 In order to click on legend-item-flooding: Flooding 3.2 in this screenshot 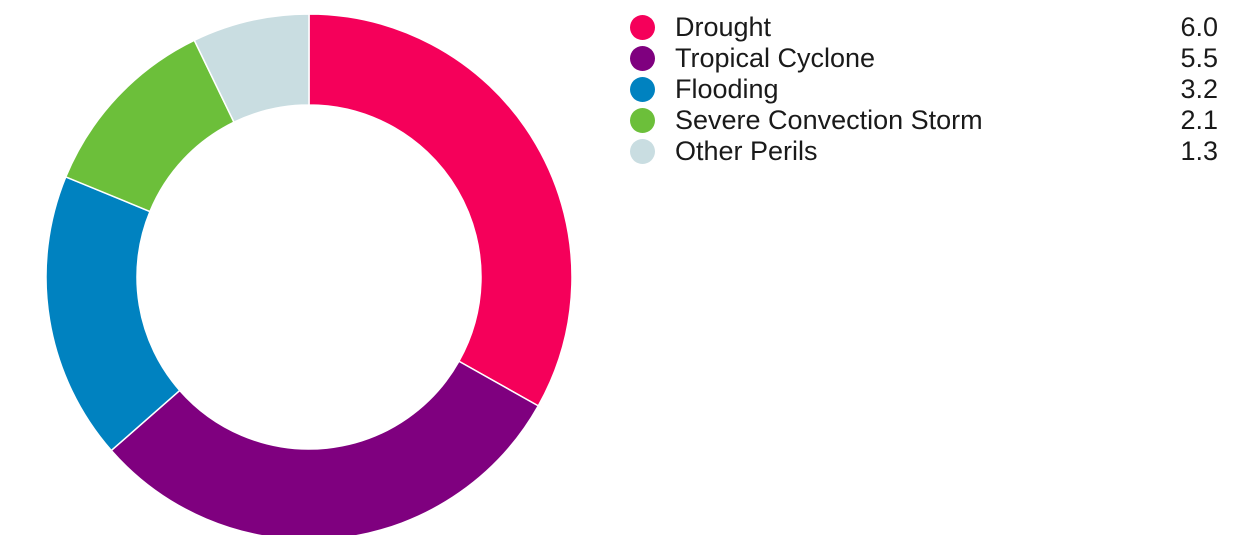, I will do `click(925, 89)`.